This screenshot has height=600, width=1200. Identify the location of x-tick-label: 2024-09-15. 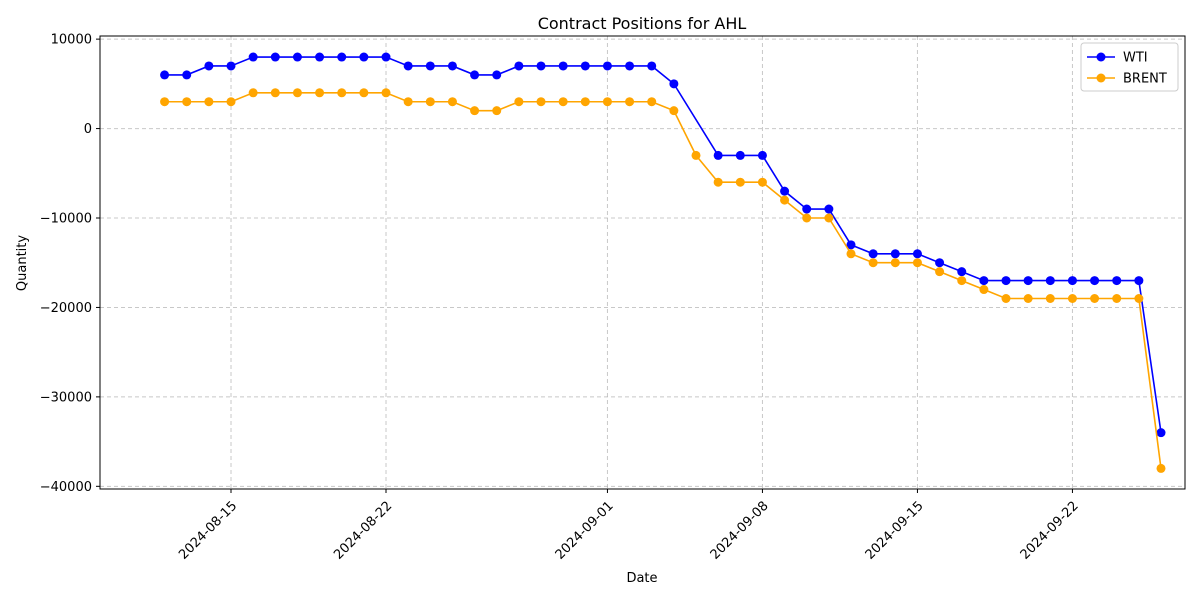
(895, 531).